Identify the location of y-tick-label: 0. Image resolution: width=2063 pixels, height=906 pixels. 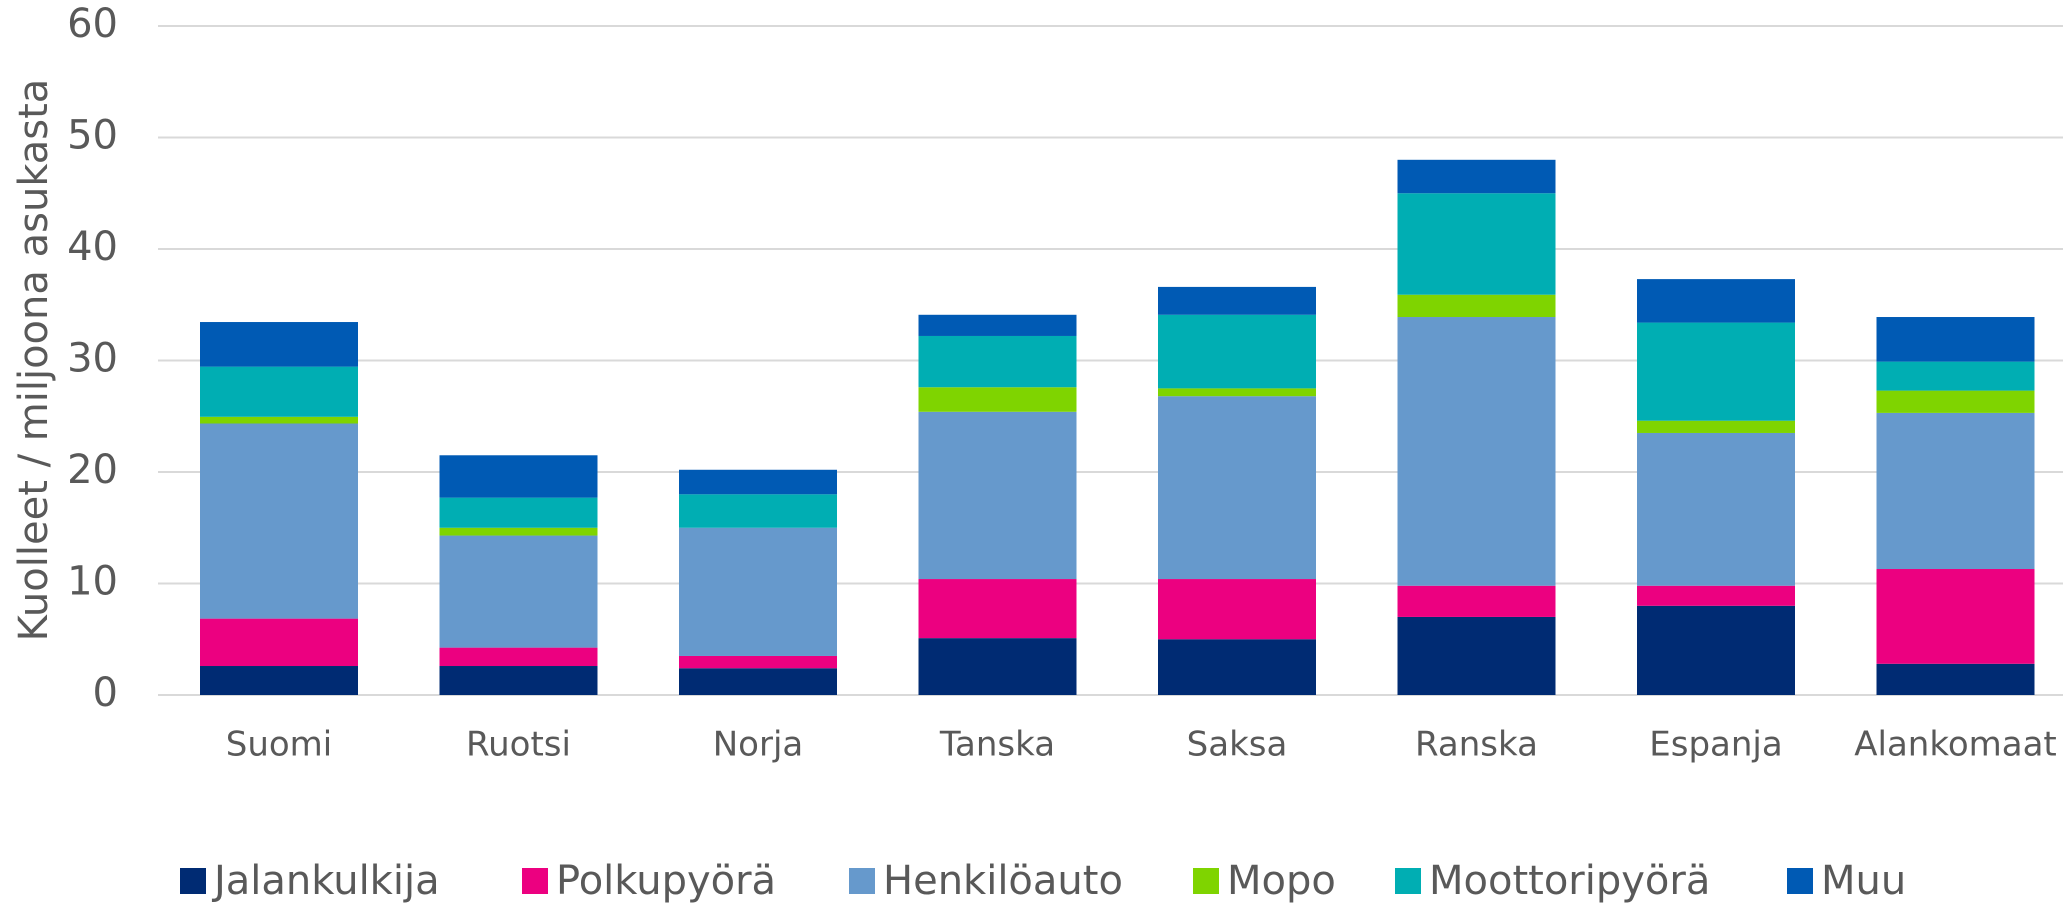
(105, 693).